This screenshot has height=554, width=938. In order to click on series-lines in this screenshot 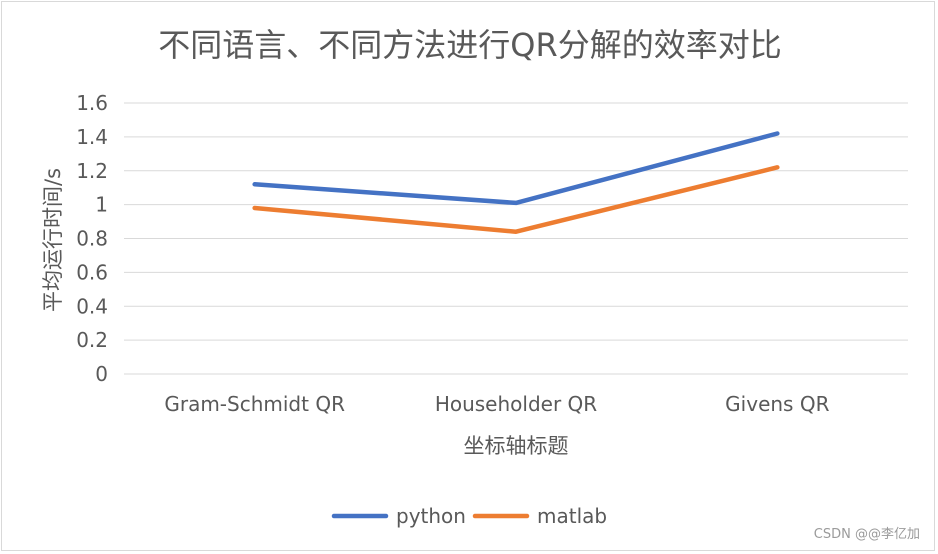, I will do `click(516, 182)`.